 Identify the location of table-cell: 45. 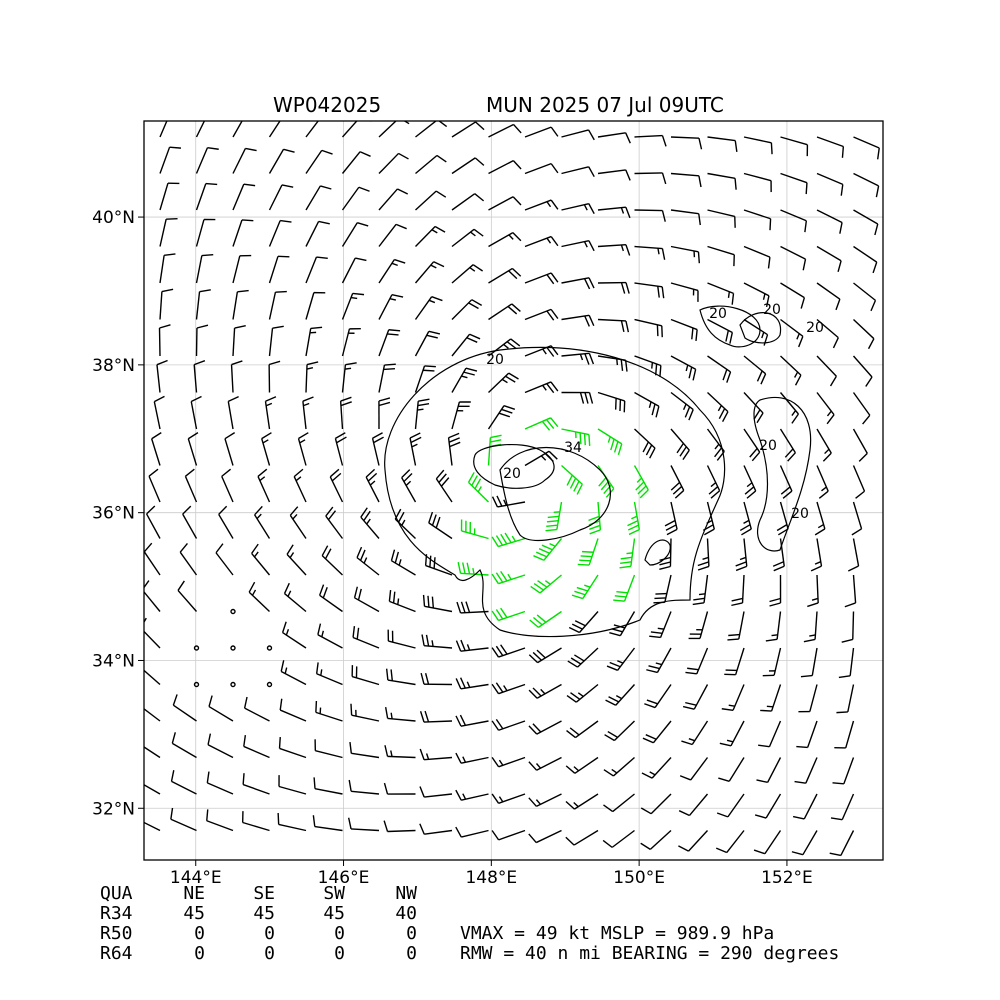
(194, 913).